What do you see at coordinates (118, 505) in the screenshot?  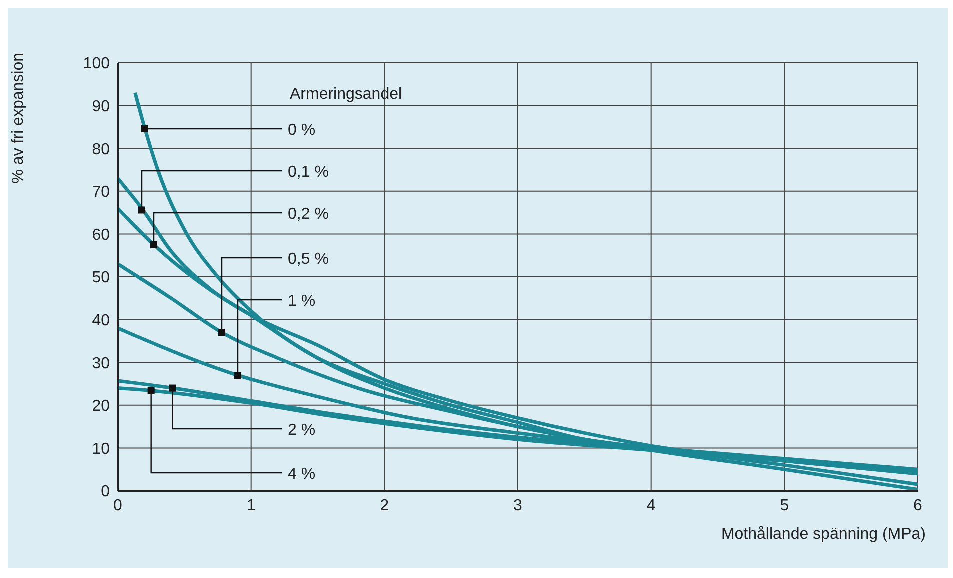 I see `x-tick-label: 0` at bounding box center [118, 505].